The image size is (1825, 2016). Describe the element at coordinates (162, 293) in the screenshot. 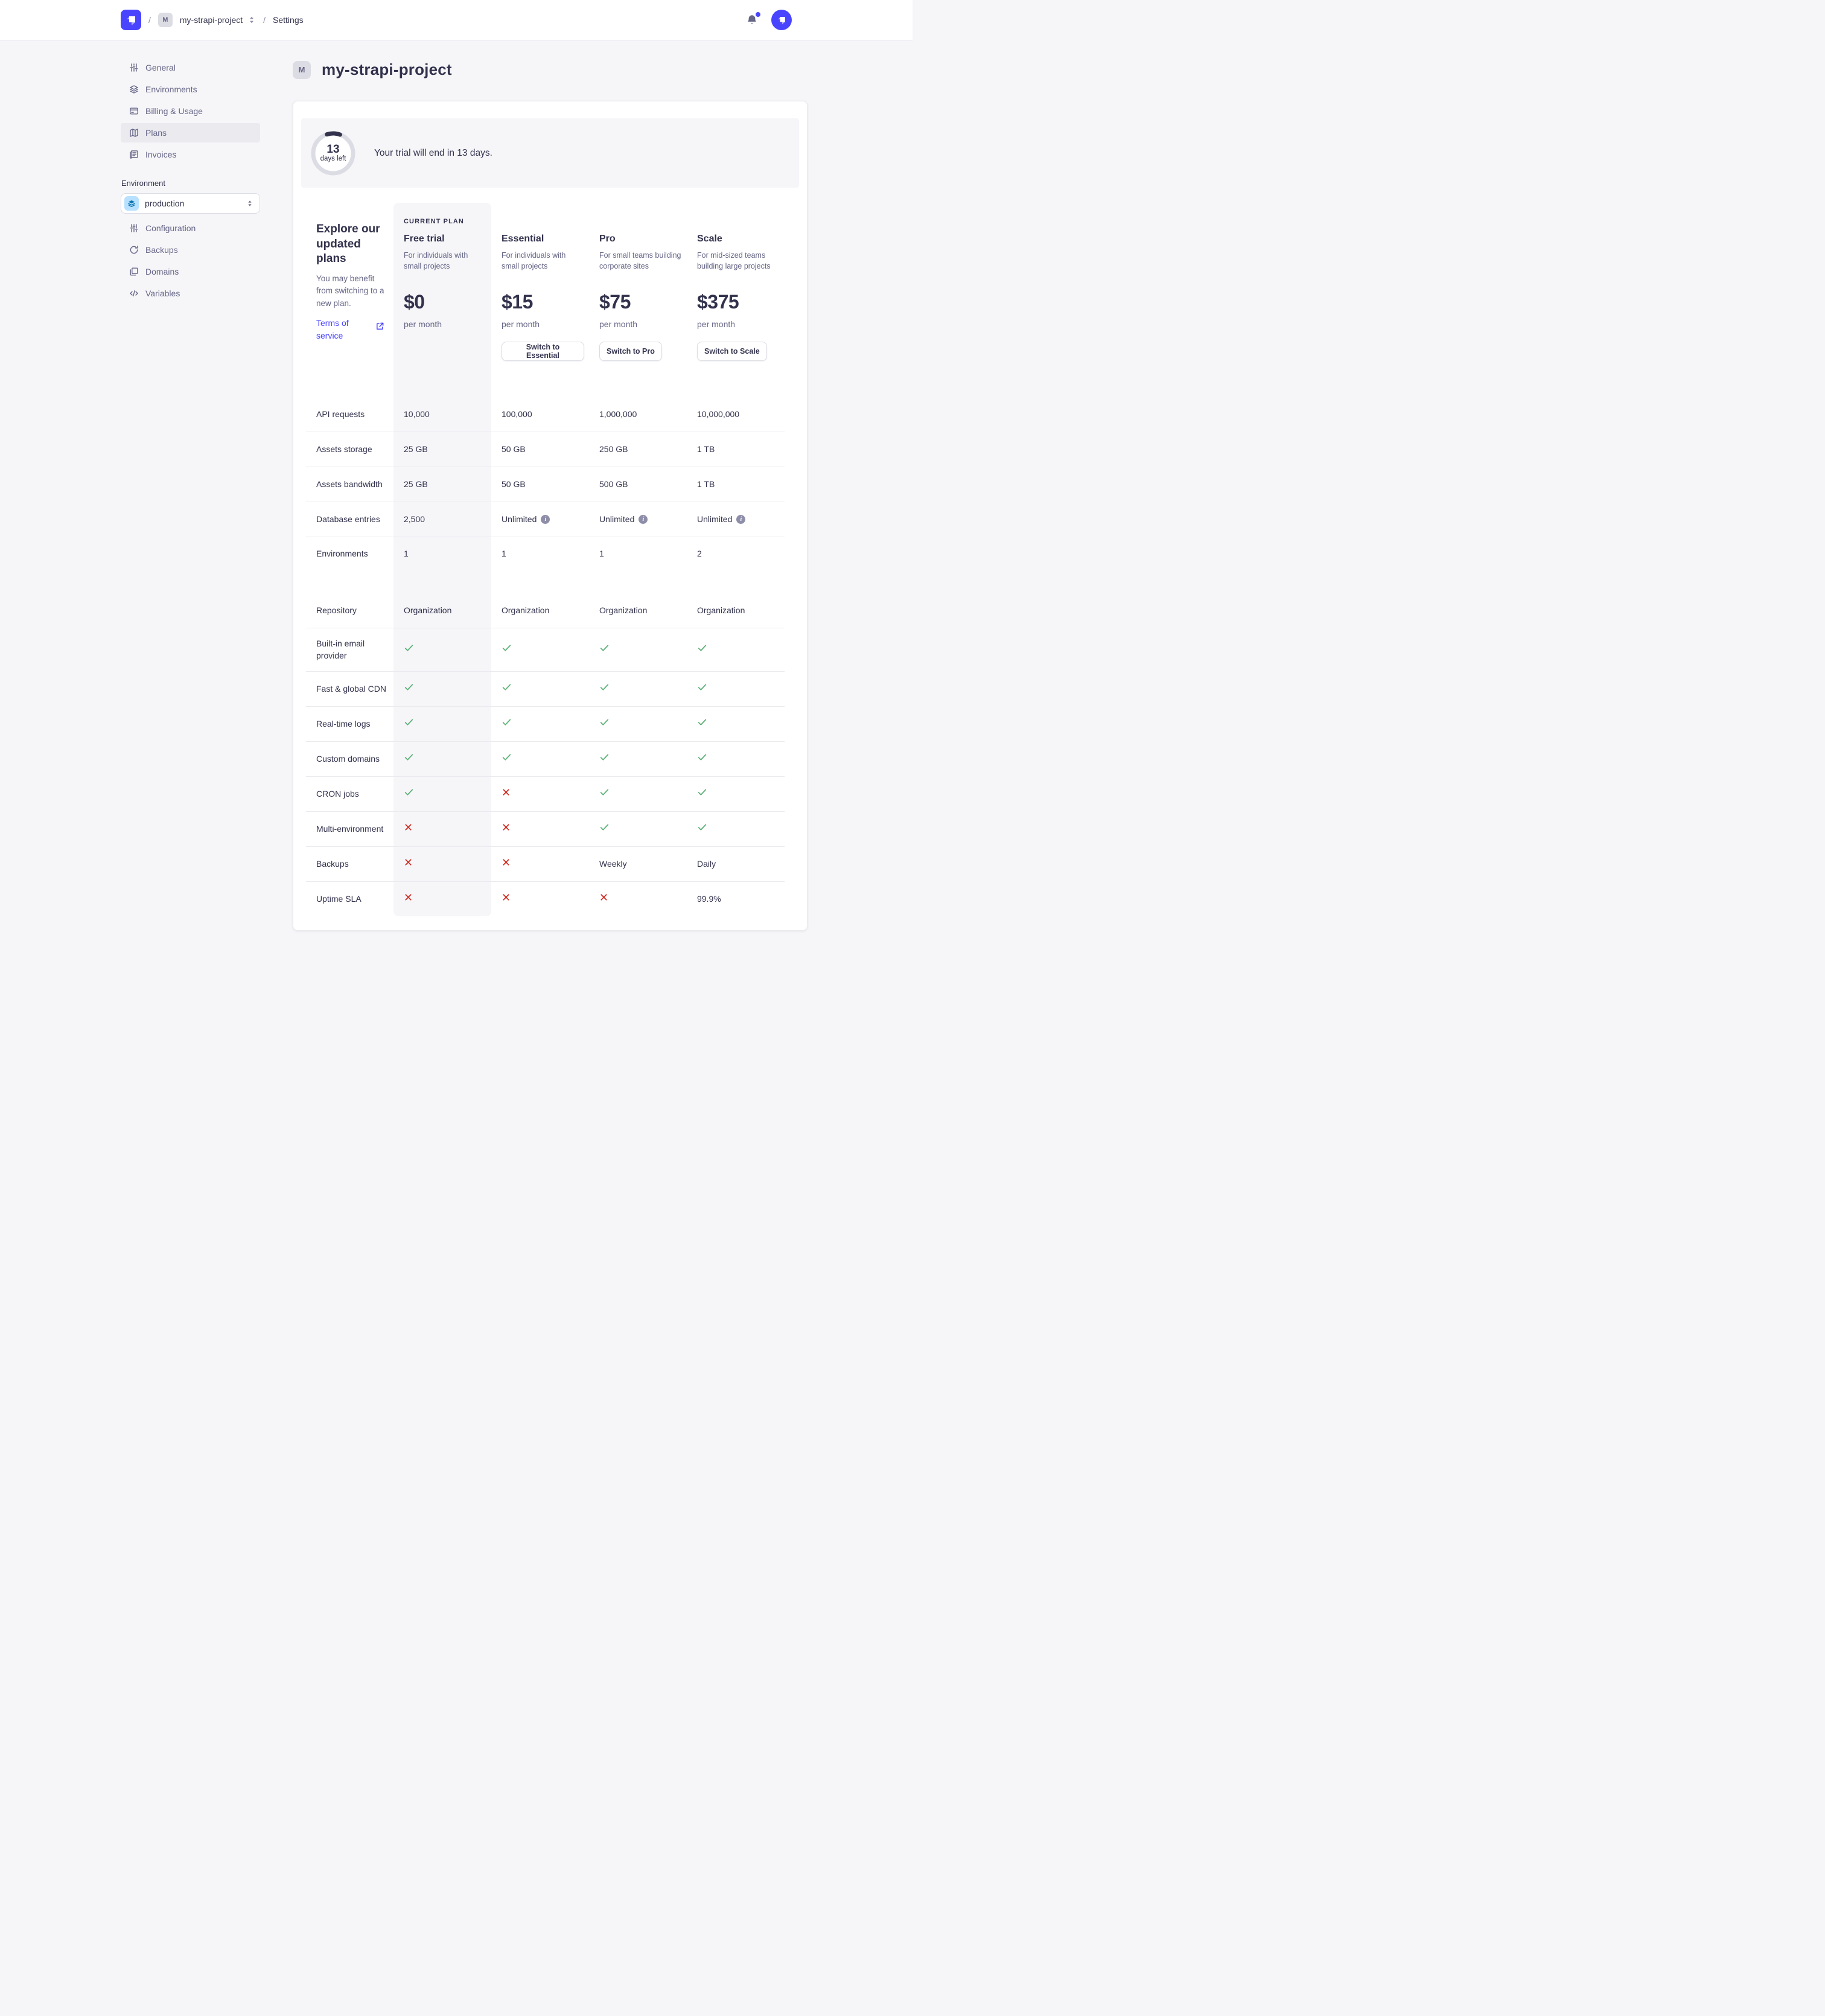

I see `sidebar-item-label: Variables` at that location.